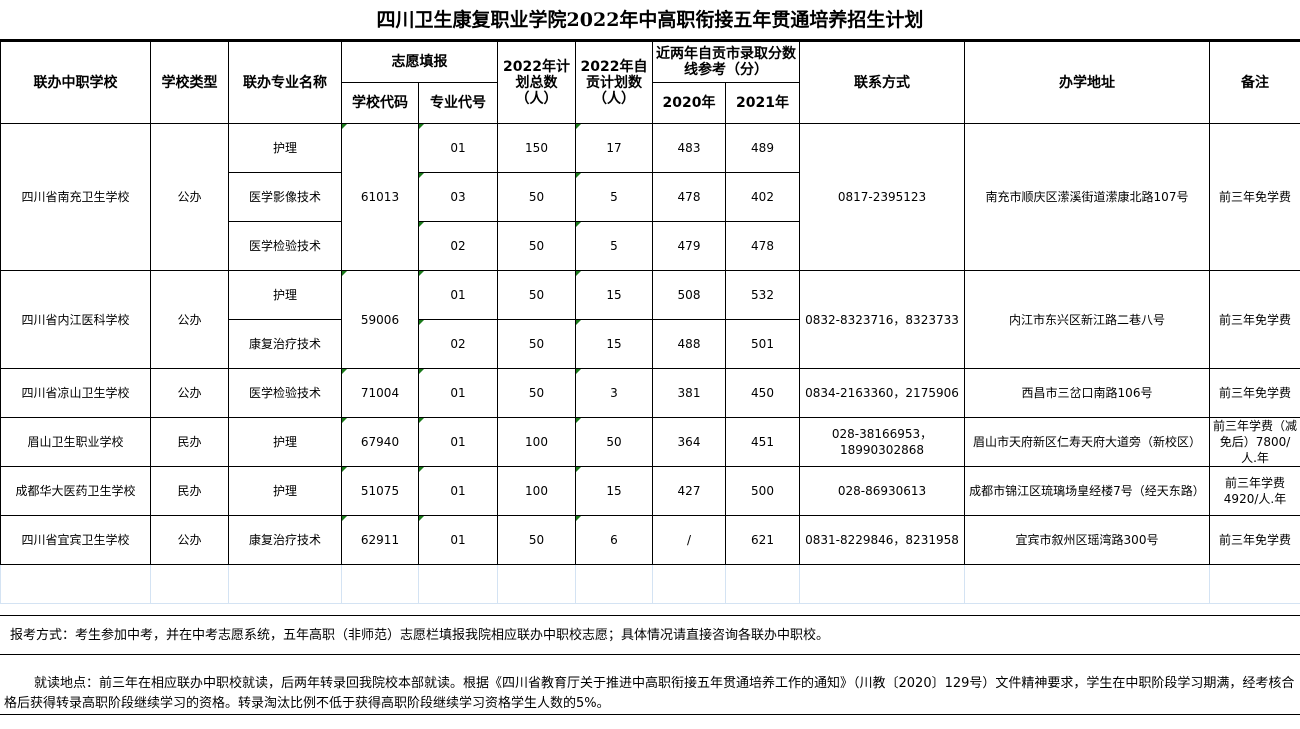 The width and height of the screenshot is (1300, 729). I want to click on header-scores: 近两年自贡市录取分数线参考（分）, so click(726, 62).